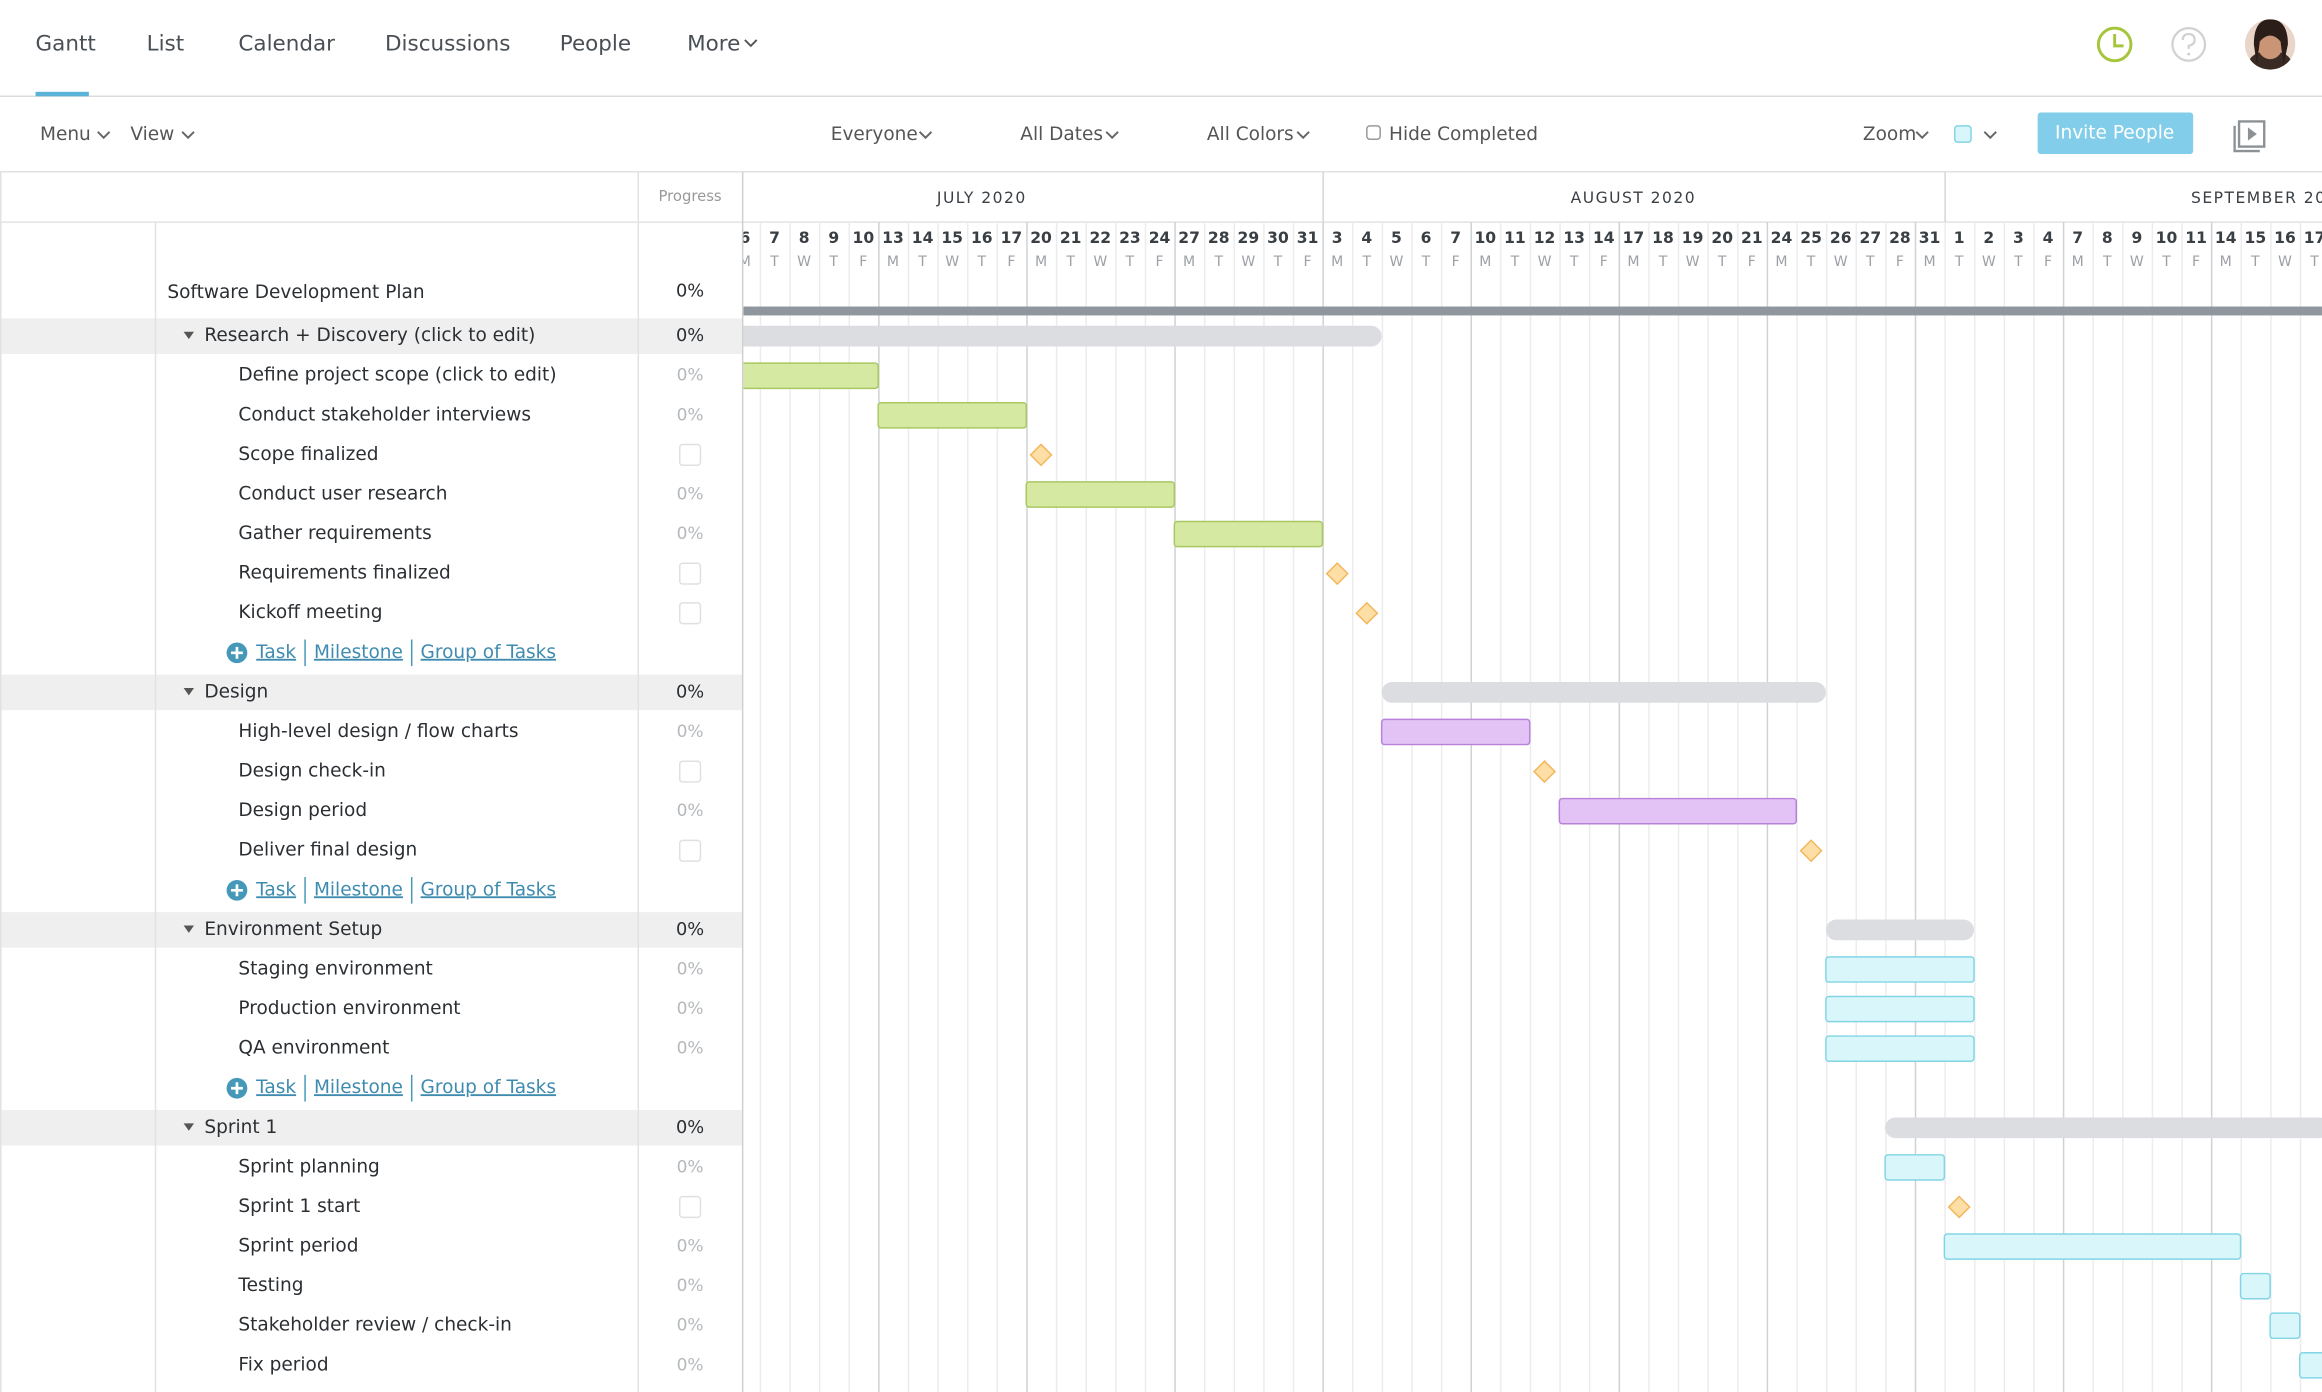 The image size is (2322, 1392). What do you see at coordinates (1962, 134) in the screenshot?
I see `color-swatch` at bounding box center [1962, 134].